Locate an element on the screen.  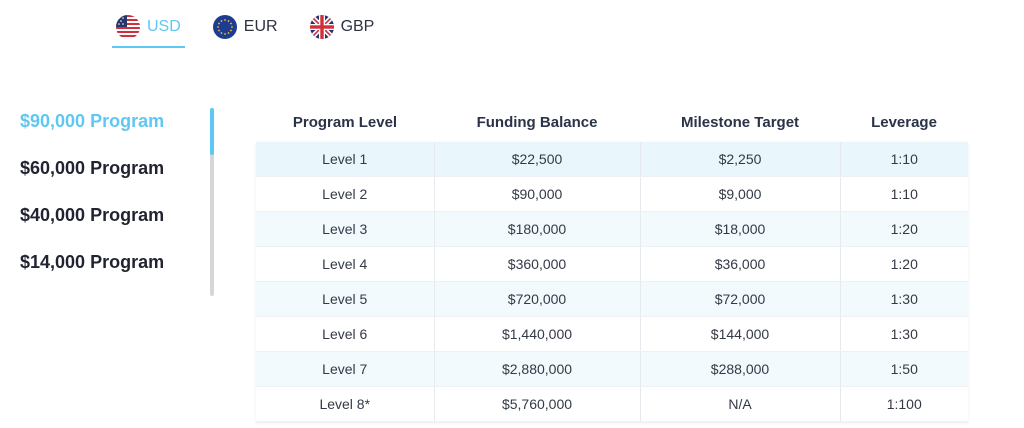
tab-eur: EUR is located at coordinates (245, 29).